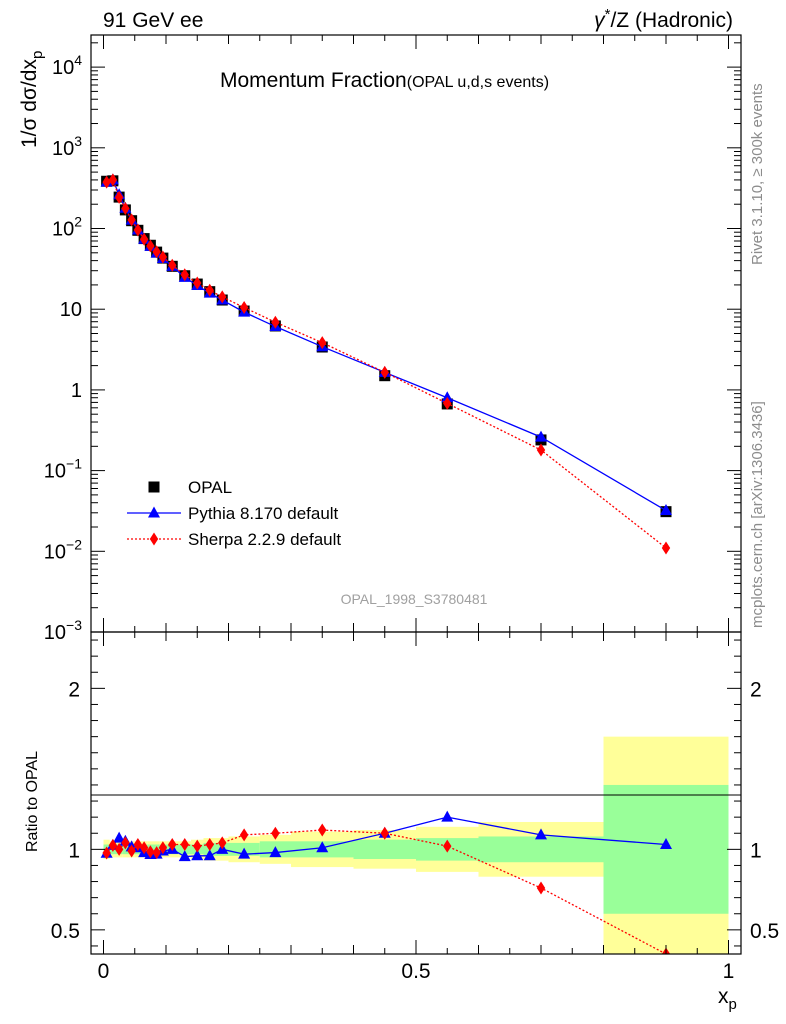 This screenshot has width=786, height=1024. Describe the element at coordinates (74, 850) in the screenshot. I see `ratio-y-tick-label: 1` at that location.